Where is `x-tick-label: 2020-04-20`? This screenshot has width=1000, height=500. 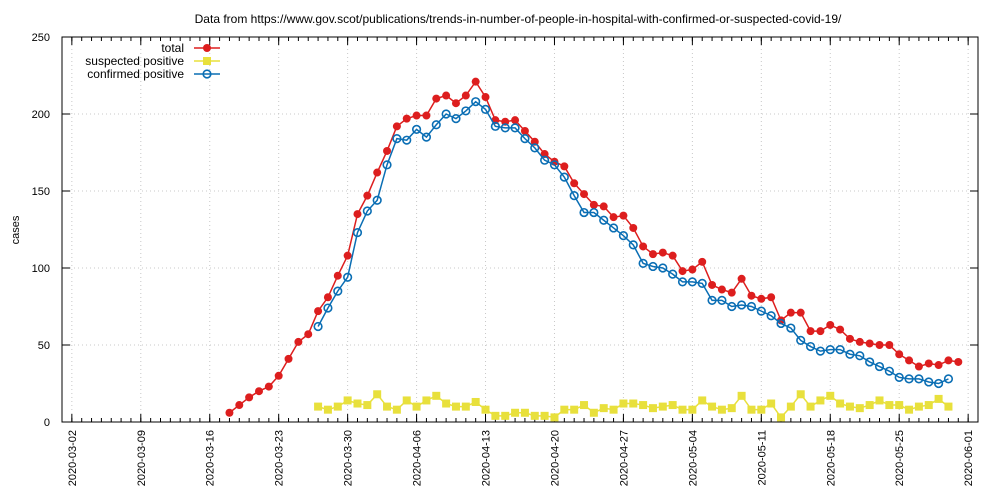
x-tick-label: 2020-04-20 is located at coordinates (555, 458).